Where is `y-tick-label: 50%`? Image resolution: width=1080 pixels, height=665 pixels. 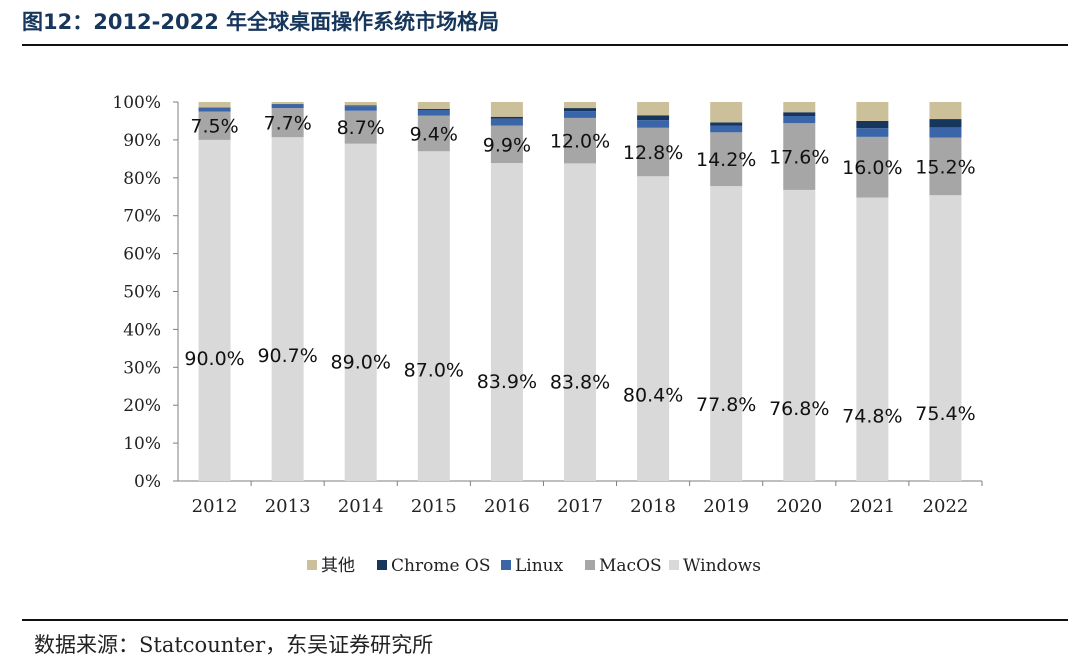 y-tick-label: 50% is located at coordinates (142, 293).